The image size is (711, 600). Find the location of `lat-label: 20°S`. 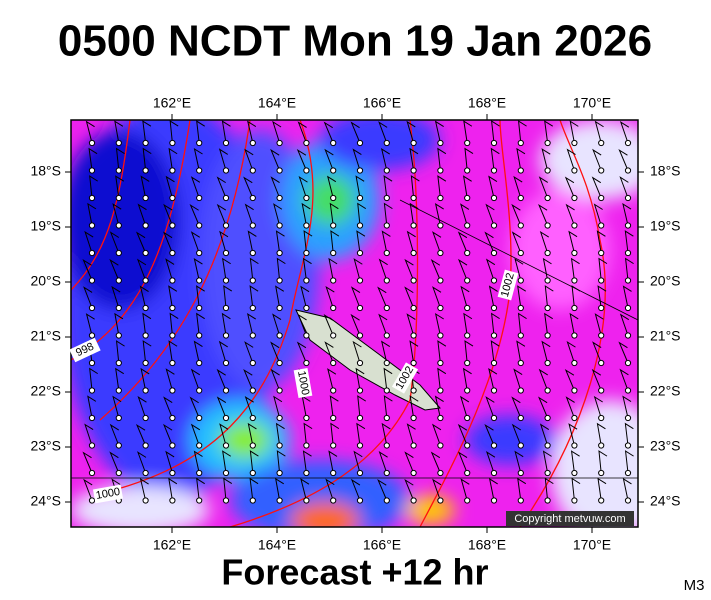

lat-label: 20°S is located at coordinates (45, 281).